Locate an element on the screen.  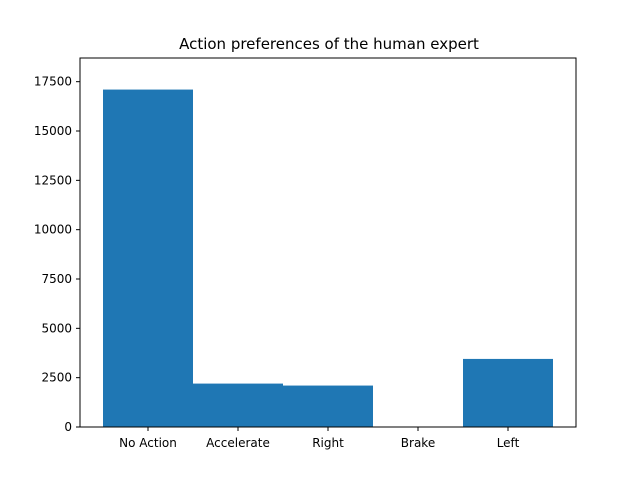
bar-right is located at coordinates (328, 406).